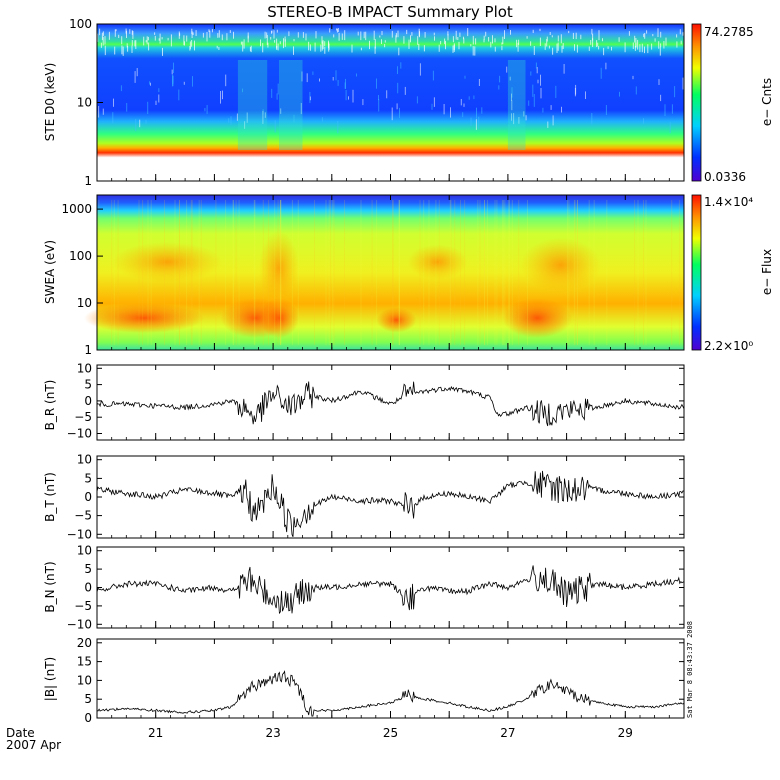  I want to click on ste-ylabel: STE D0 (keV), so click(50, 102).